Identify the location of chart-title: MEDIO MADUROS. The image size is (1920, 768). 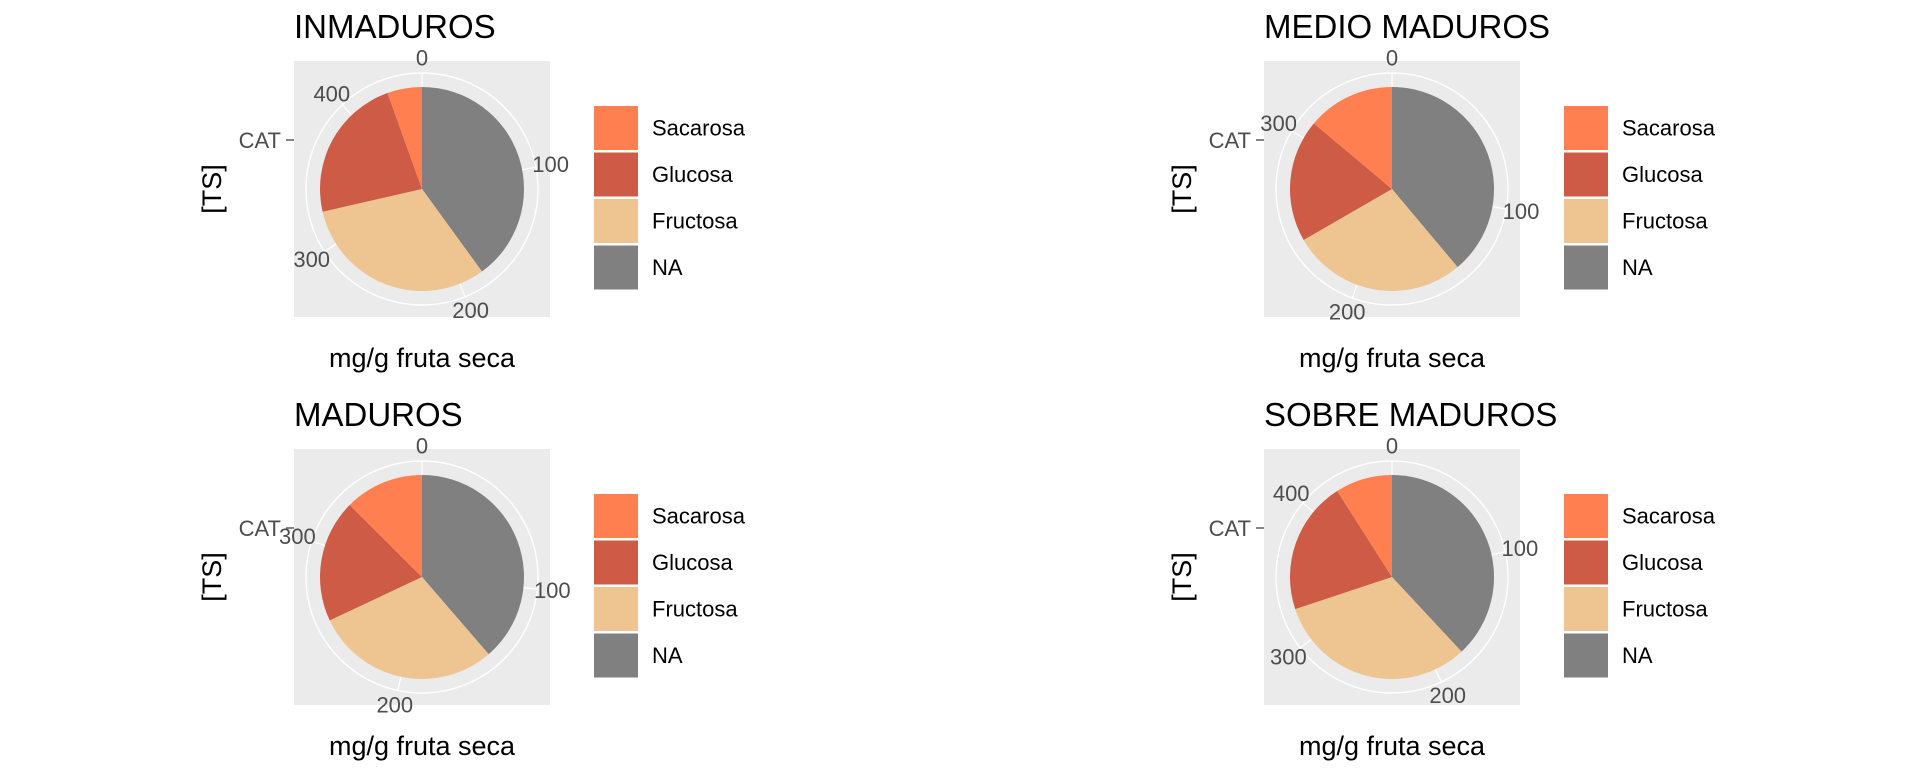
(1407, 26).